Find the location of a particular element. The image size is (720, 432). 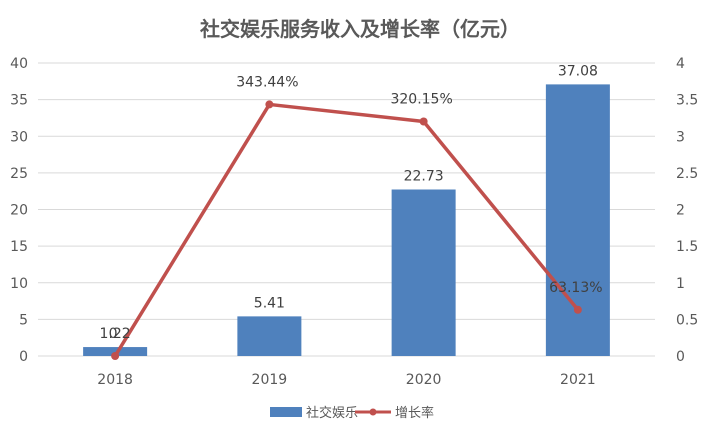

chart-title: 社交娱乐服务收入及增长率（亿元） is located at coordinates (359, 29).